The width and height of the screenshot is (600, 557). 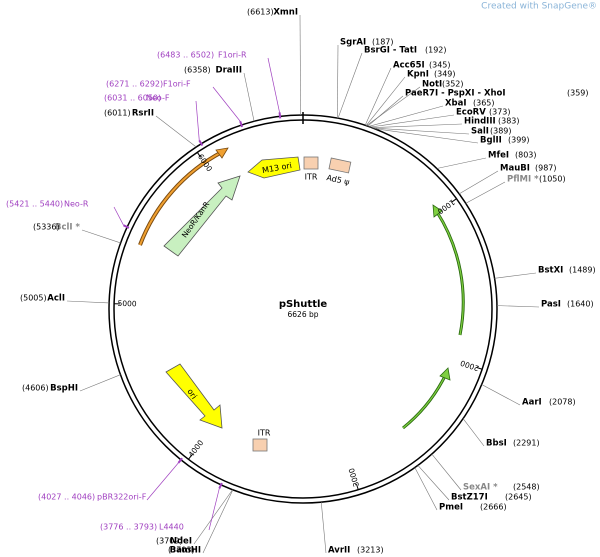 I want to click on ori-arrow, so click(x=194, y=396).